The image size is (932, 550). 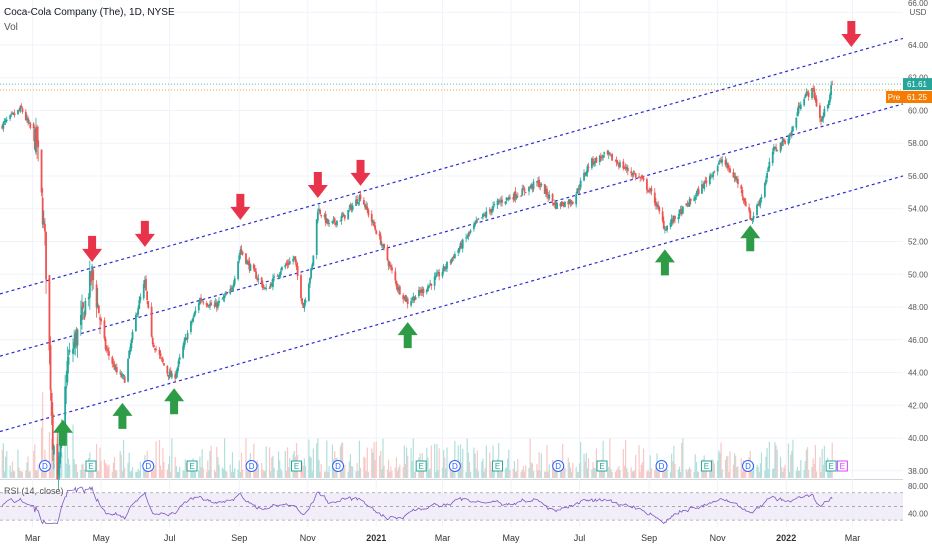 I want to click on event-badge-label: D, so click(x=662, y=466).